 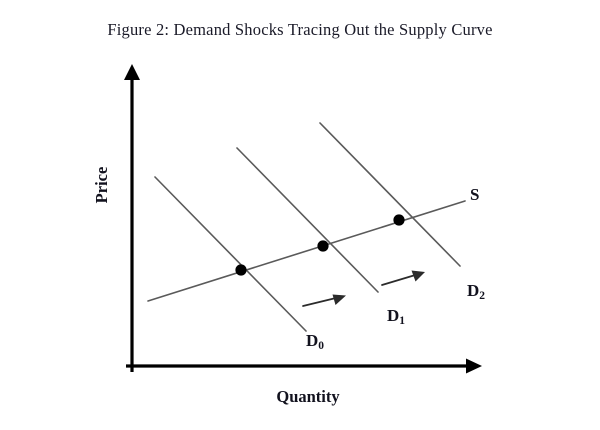 I want to click on y-axis-up-arrow-icon, so click(x=132, y=72).